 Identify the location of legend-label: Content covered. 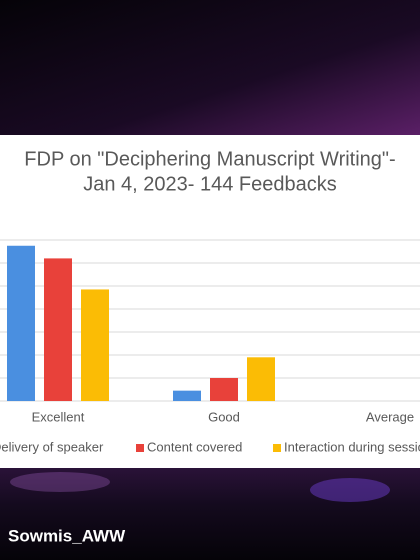
(194, 446).